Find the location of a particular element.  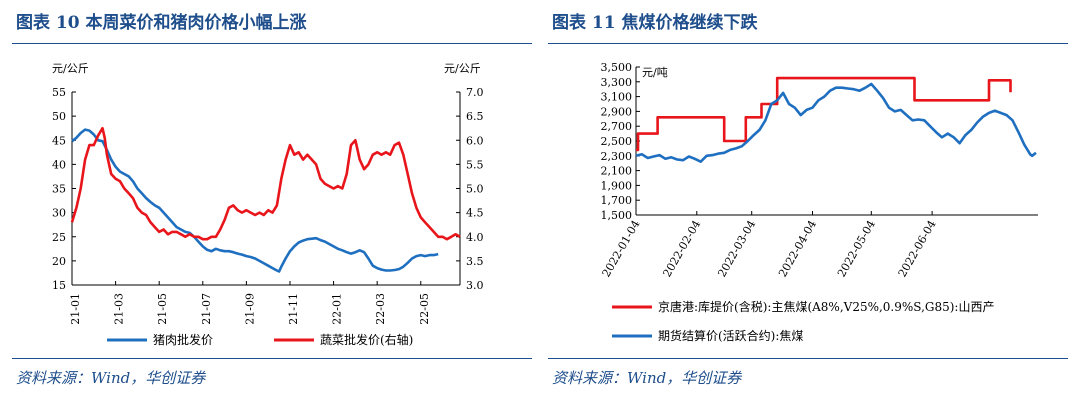

left-y-tick-label: 25 is located at coordinates (59, 237).